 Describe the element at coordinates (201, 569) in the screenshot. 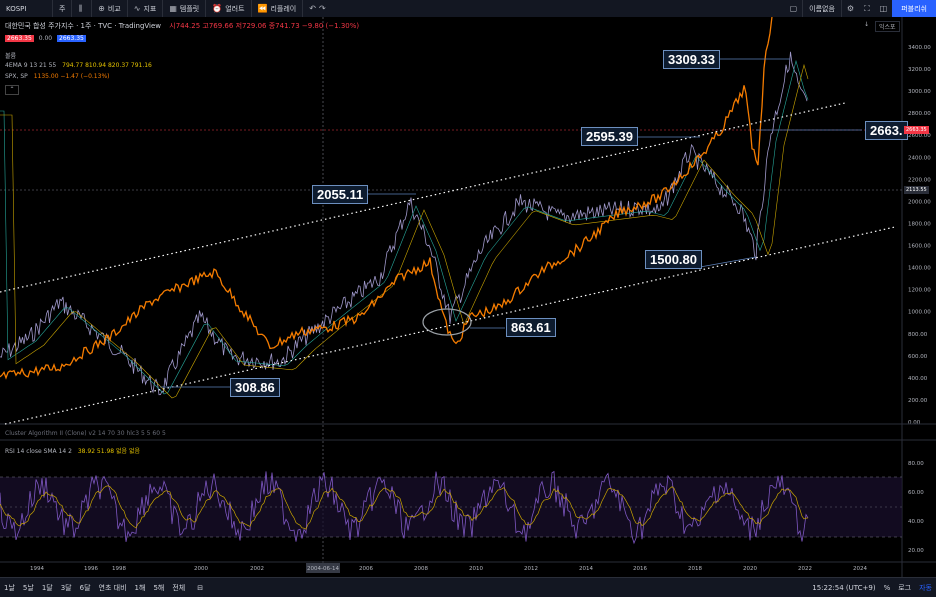

I see `time-tick-label: 2000` at that location.